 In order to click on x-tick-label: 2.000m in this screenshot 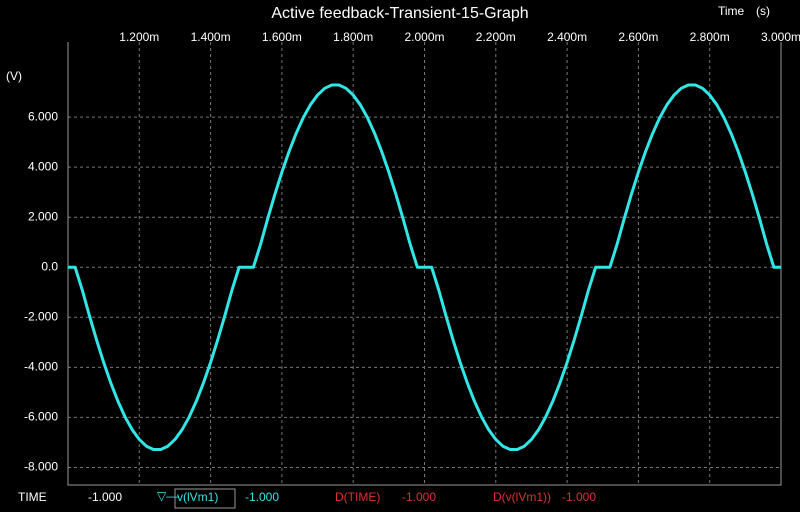, I will do `click(424, 37)`.